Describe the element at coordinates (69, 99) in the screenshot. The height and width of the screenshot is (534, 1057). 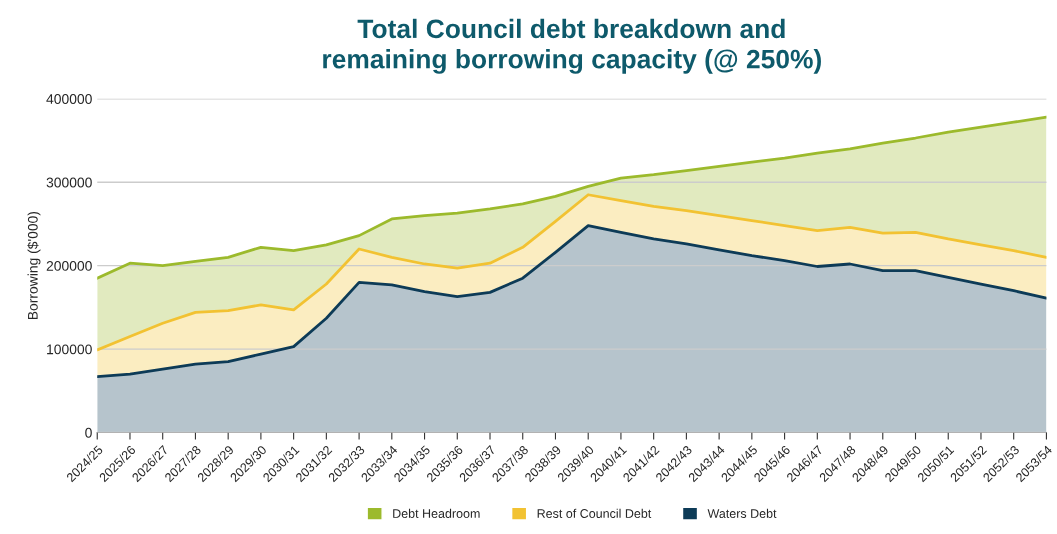
I see `y-tick-label: 400000` at that location.